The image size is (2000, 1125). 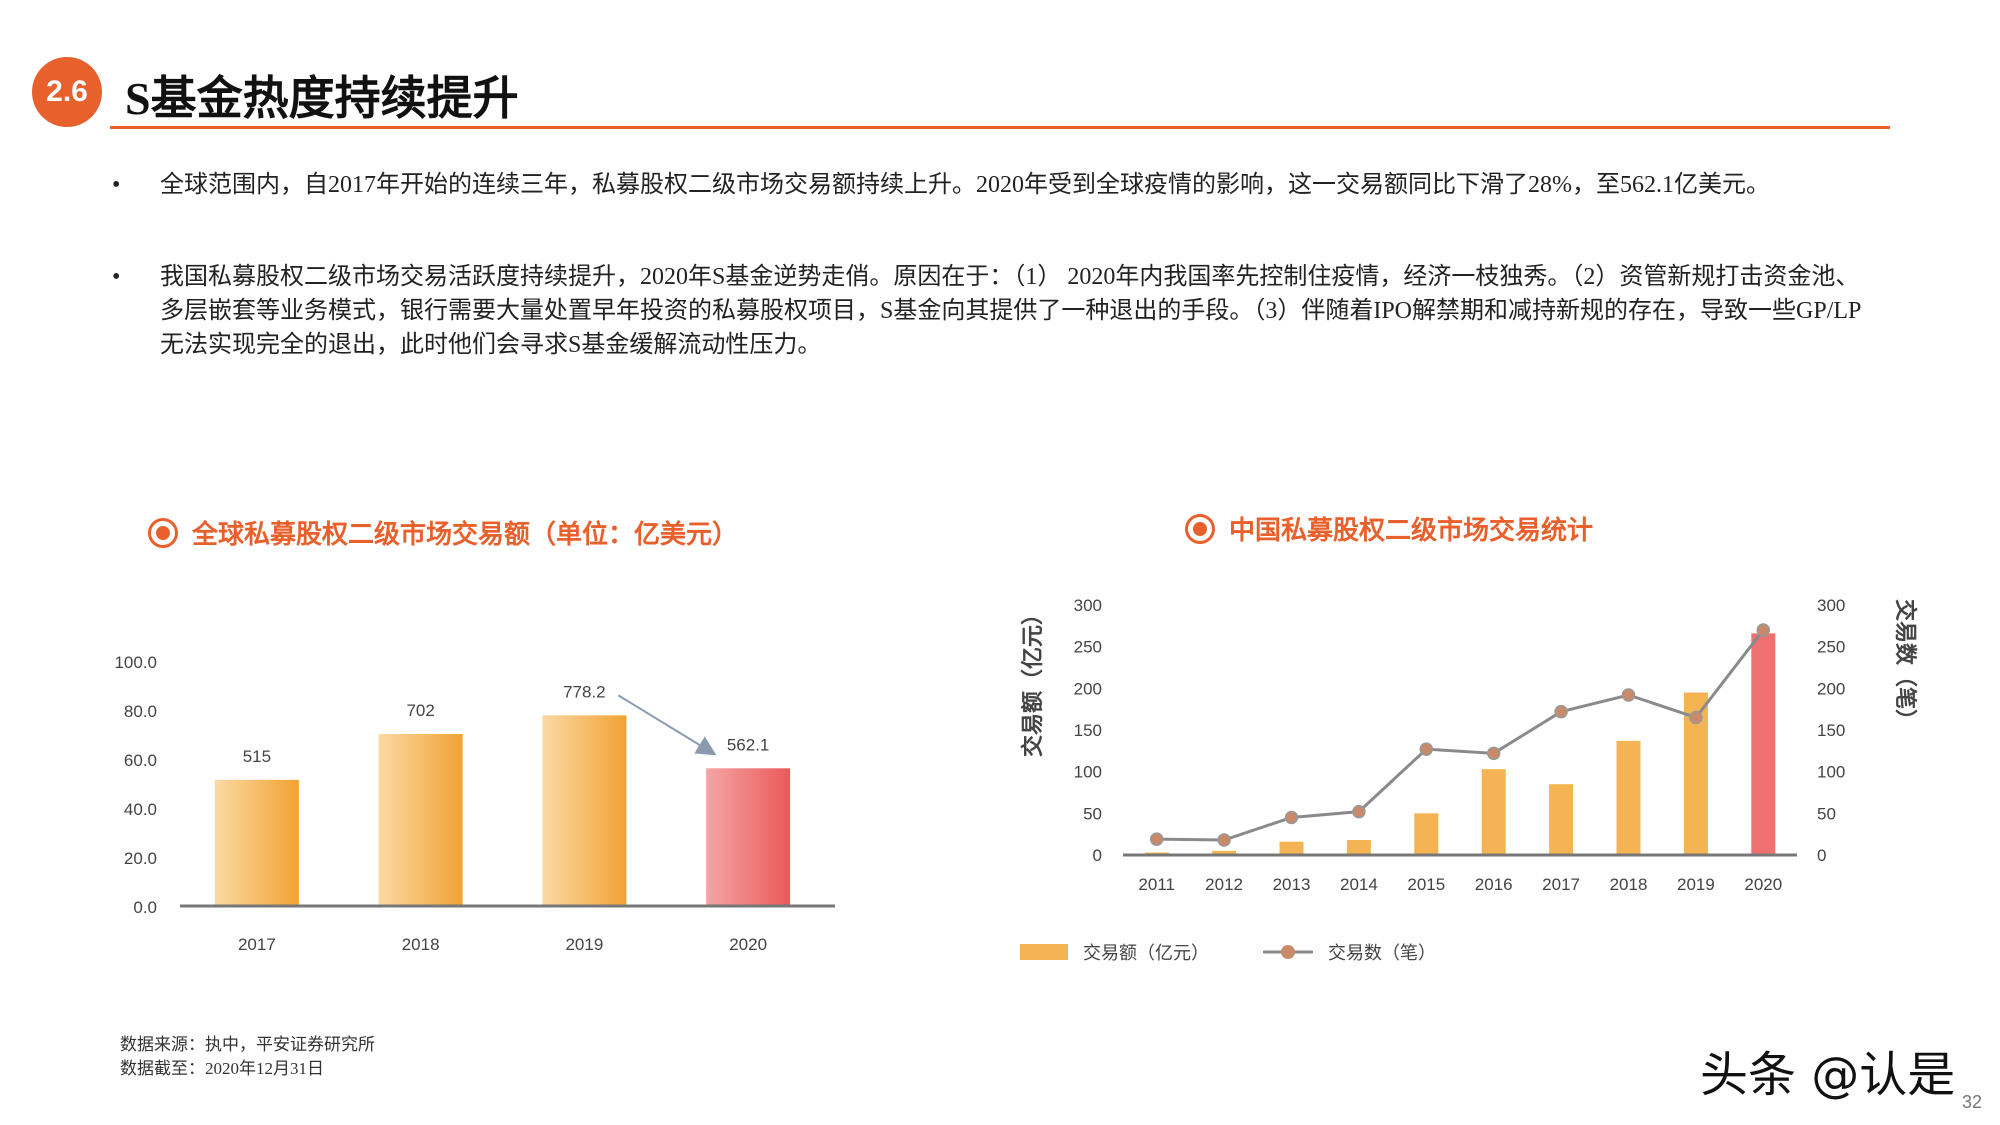 What do you see at coordinates (1359, 811) in the screenshot?
I see `line-point-2014` at bounding box center [1359, 811].